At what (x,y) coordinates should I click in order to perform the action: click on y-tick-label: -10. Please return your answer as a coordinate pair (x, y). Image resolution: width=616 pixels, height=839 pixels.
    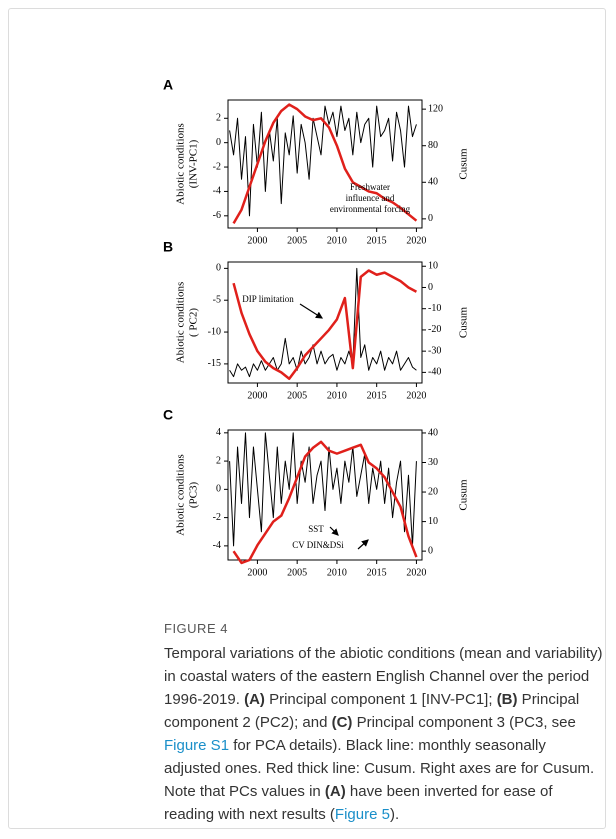
    Looking at the image, I should click on (214, 331).